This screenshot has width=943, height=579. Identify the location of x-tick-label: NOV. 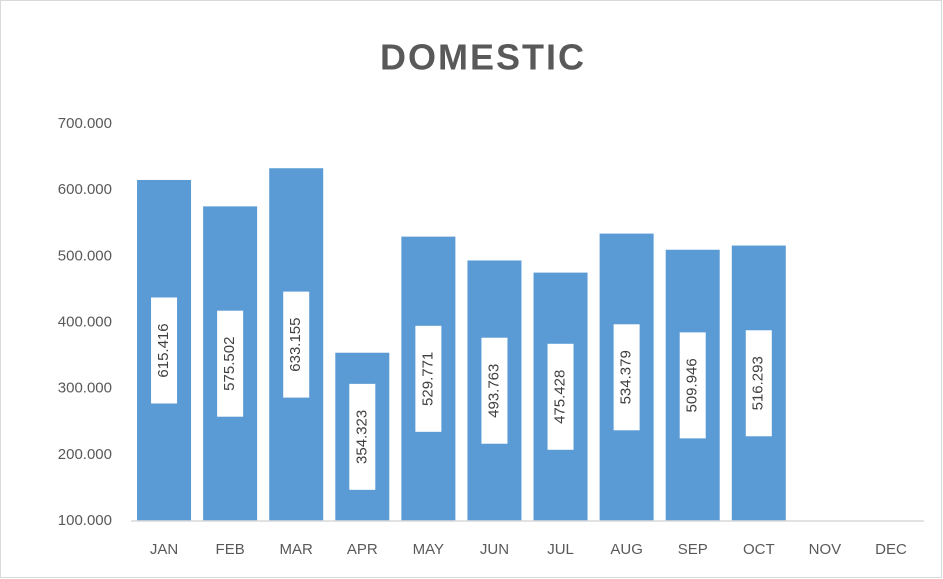
(825, 549).